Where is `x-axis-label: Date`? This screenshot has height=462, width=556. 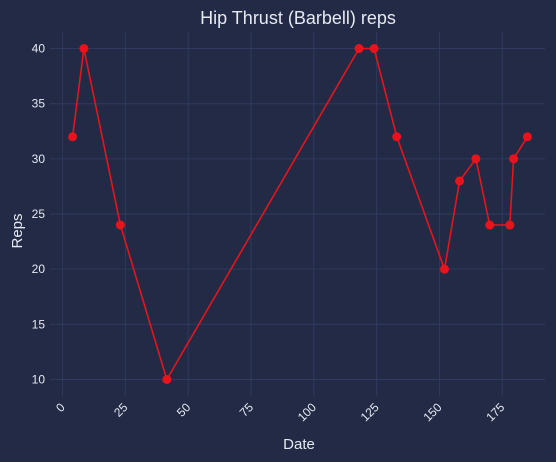
x-axis-label: Date is located at coordinates (299, 444).